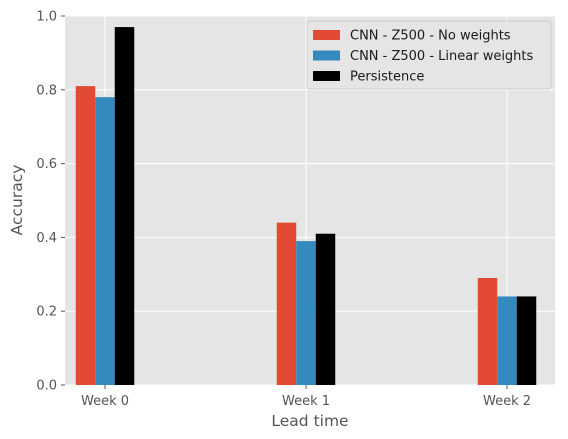 The height and width of the screenshot is (439, 568). Describe the element at coordinates (430, 36) in the screenshot. I see `legend-label: CNN - Z500 - No weights` at that location.